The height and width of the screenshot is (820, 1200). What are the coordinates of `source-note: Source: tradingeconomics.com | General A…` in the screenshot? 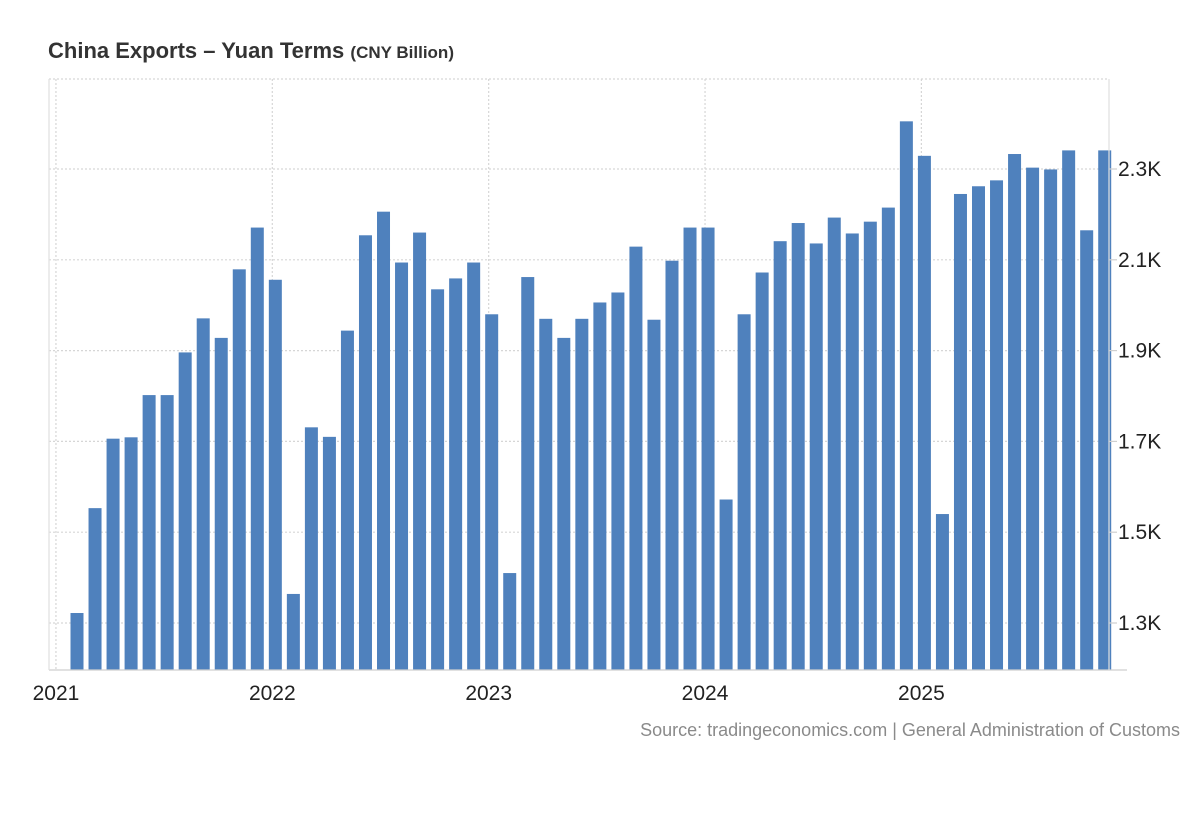 It's located at (910, 730).